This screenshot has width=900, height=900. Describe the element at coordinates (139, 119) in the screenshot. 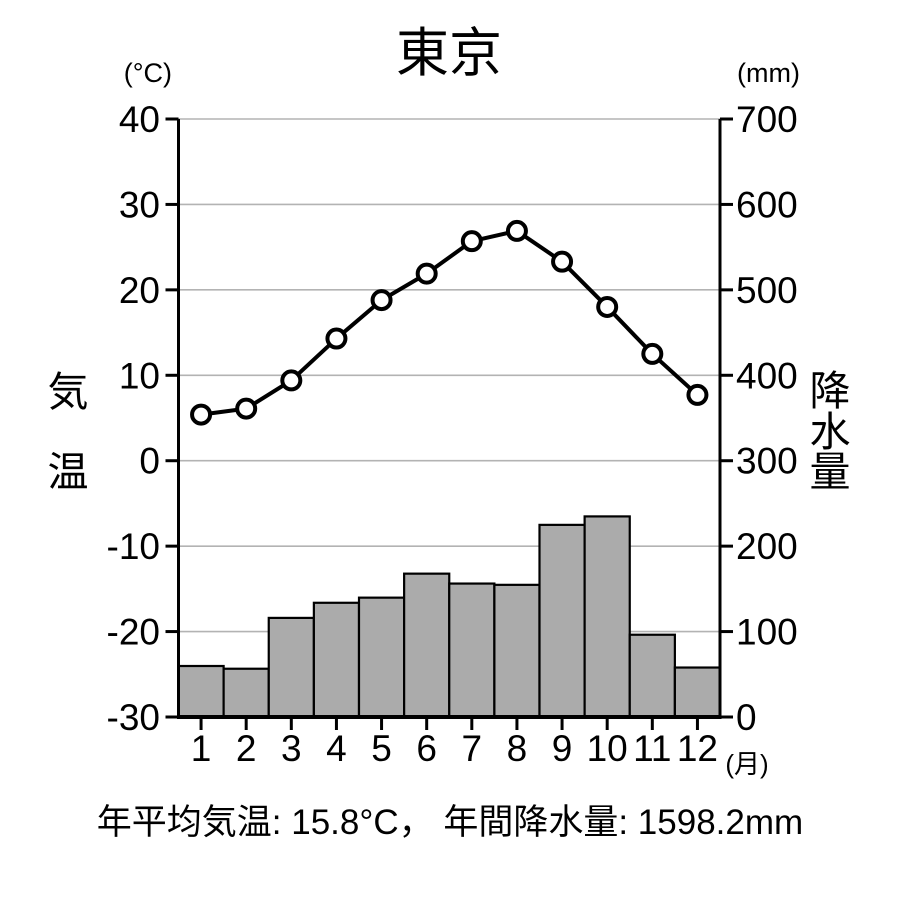

I see `left-axis-tick-label: 40` at that location.